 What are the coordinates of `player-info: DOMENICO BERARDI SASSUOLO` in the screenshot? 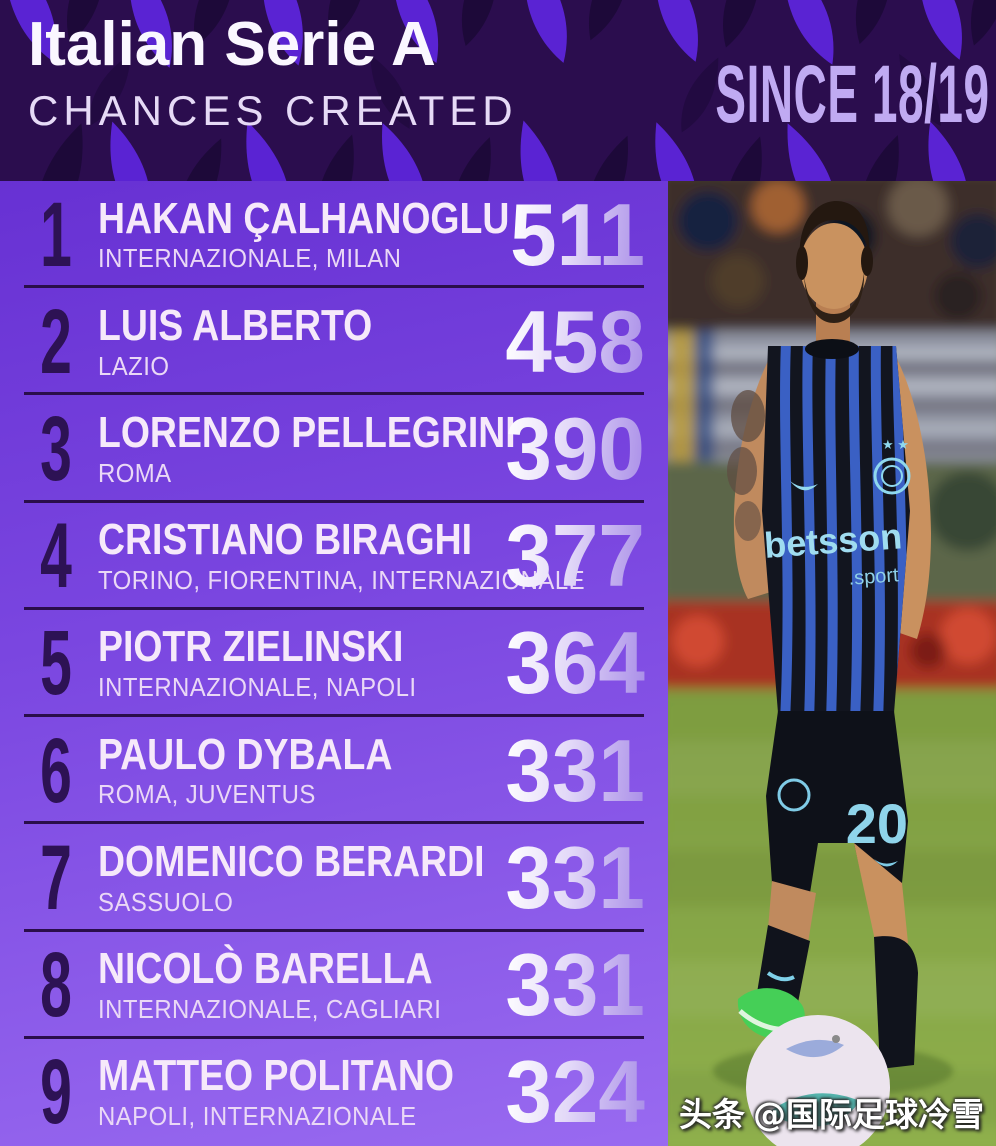 It's located at (370, 876).